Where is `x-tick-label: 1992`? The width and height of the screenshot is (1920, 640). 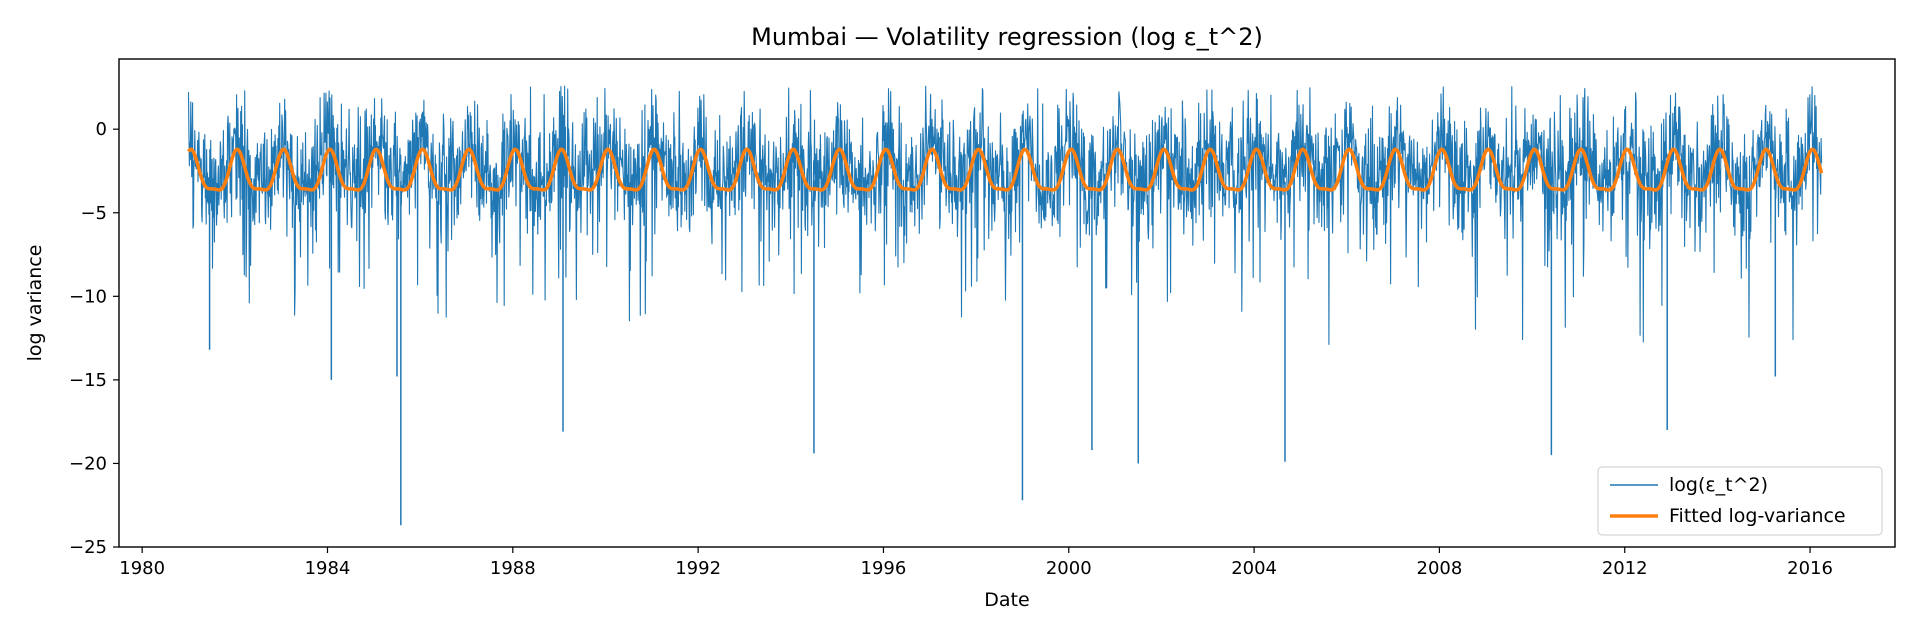 x-tick-label: 1992 is located at coordinates (698, 568).